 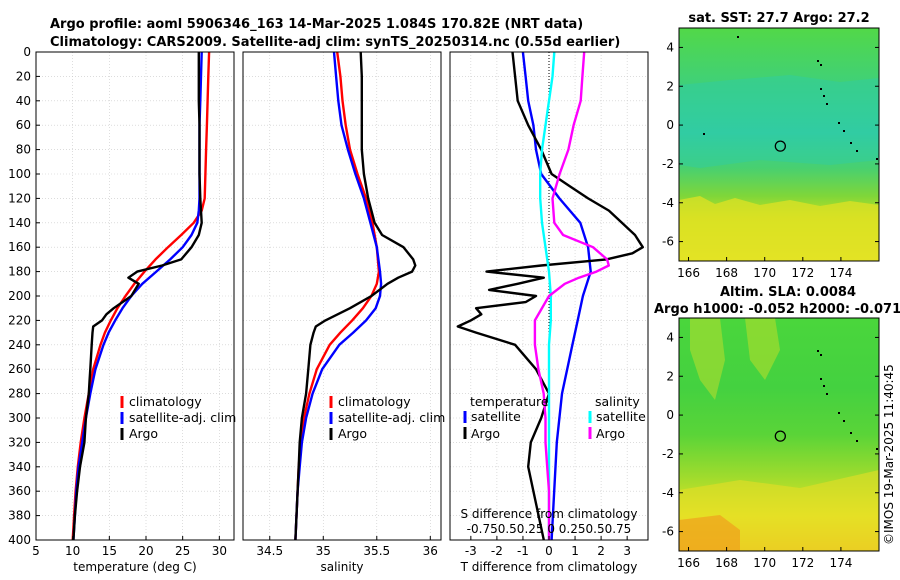 I want to click on x-tick-label: 10, so click(x=72, y=551).